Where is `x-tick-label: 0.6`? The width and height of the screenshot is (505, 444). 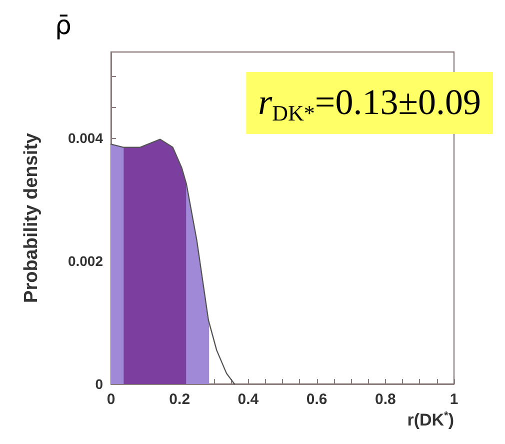
x-tick-label: 0.6 is located at coordinates (317, 399).